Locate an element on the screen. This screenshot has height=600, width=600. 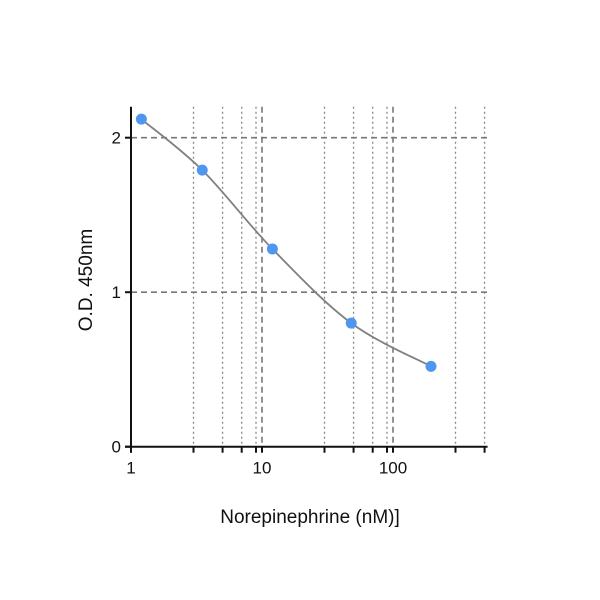
x-tick-label: 1 is located at coordinates (130, 468).